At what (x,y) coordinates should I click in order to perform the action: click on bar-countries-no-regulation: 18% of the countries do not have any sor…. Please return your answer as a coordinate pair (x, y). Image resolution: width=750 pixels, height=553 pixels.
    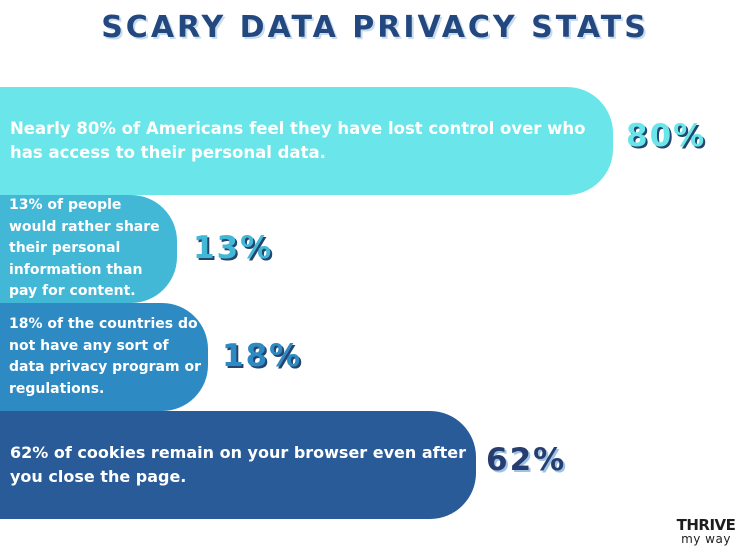
    Looking at the image, I should click on (104, 357).